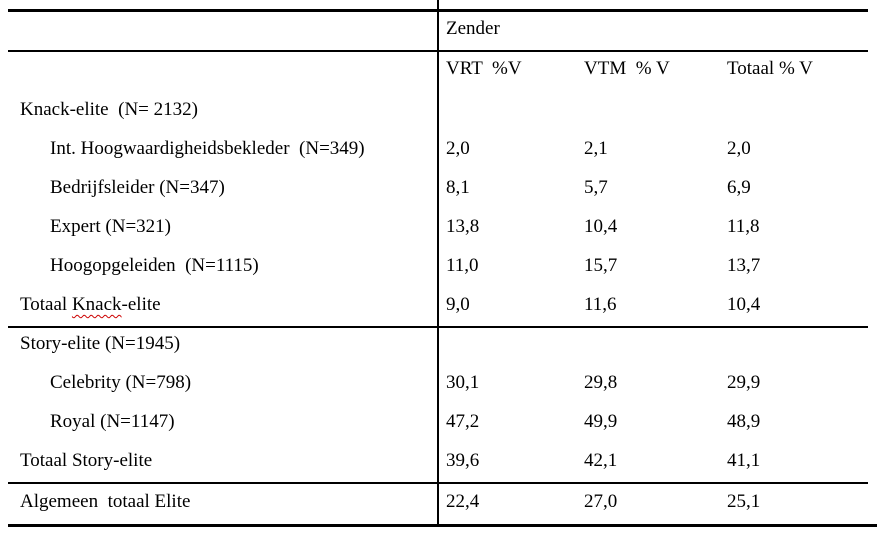  What do you see at coordinates (121, 382) in the screenshot?
I see `row-label: Celebrity (N=798)` at bounding box center [121, 382].